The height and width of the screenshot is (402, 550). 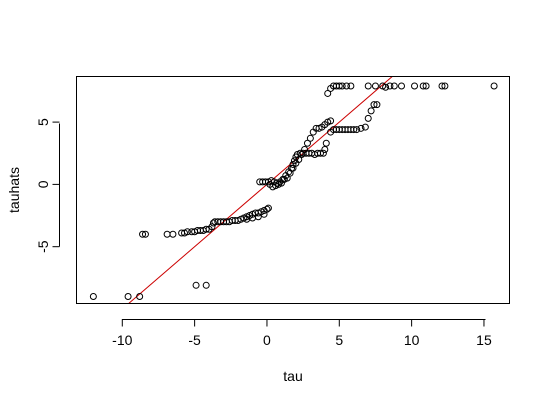 What do you see at coordinates (292, 376) in the screenshot?
I see `x-axis-label: tau` at bounding box center [292, 376].